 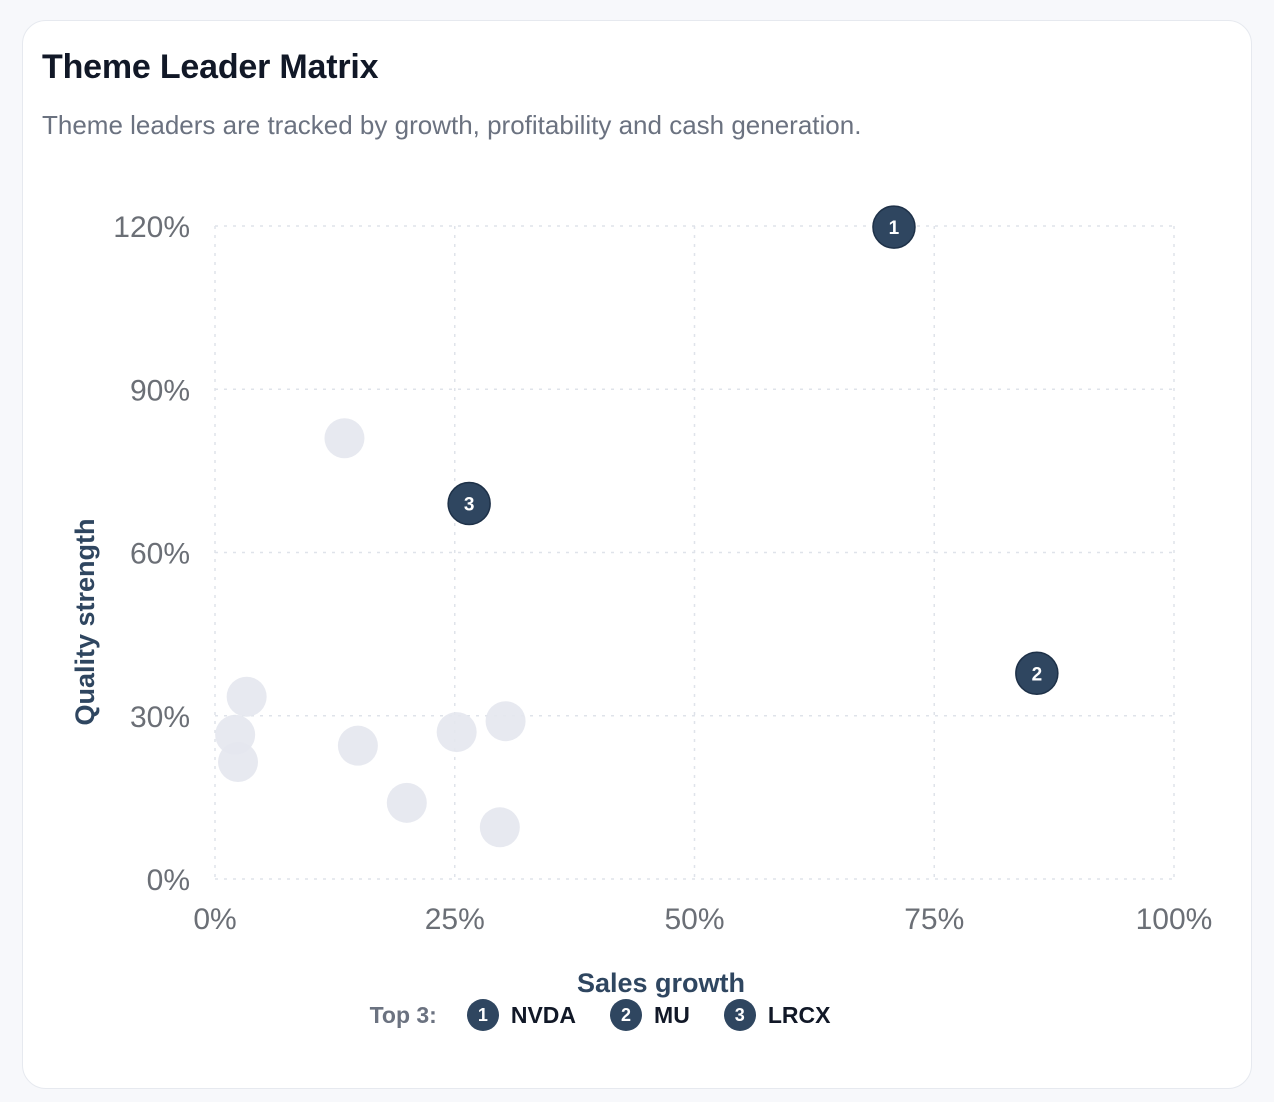 I want to click on leader-rank-label: 3, so click(x=469, y=505).